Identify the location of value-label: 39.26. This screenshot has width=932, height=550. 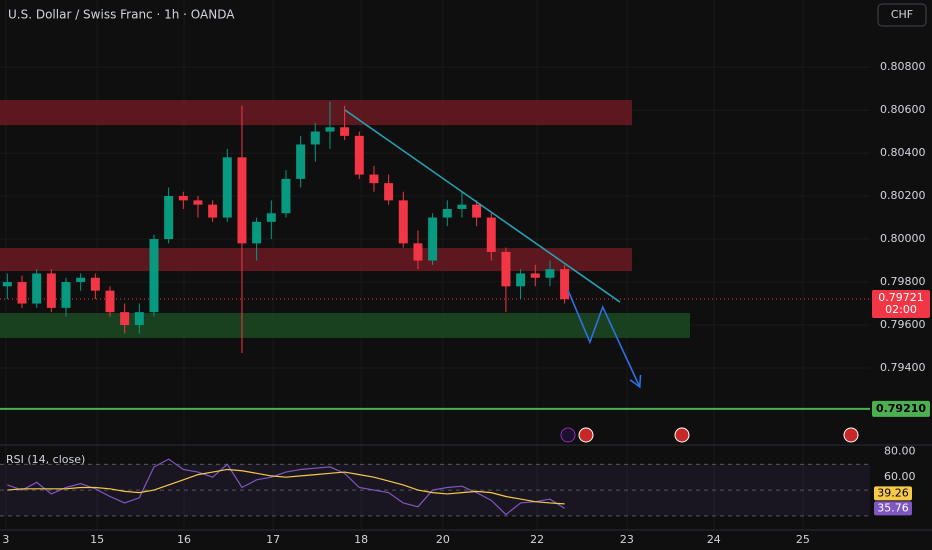
(893, 492).